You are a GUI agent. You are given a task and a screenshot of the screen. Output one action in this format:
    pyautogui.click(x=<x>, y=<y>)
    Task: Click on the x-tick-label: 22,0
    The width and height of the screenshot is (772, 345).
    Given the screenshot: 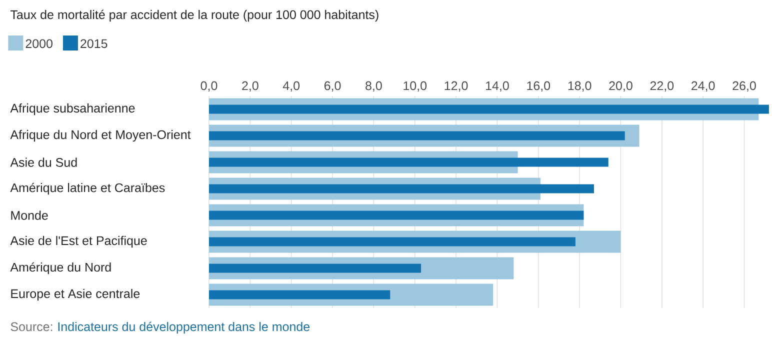 What is the action you would take?
    pyautogui.click(x=662, y=86)
    